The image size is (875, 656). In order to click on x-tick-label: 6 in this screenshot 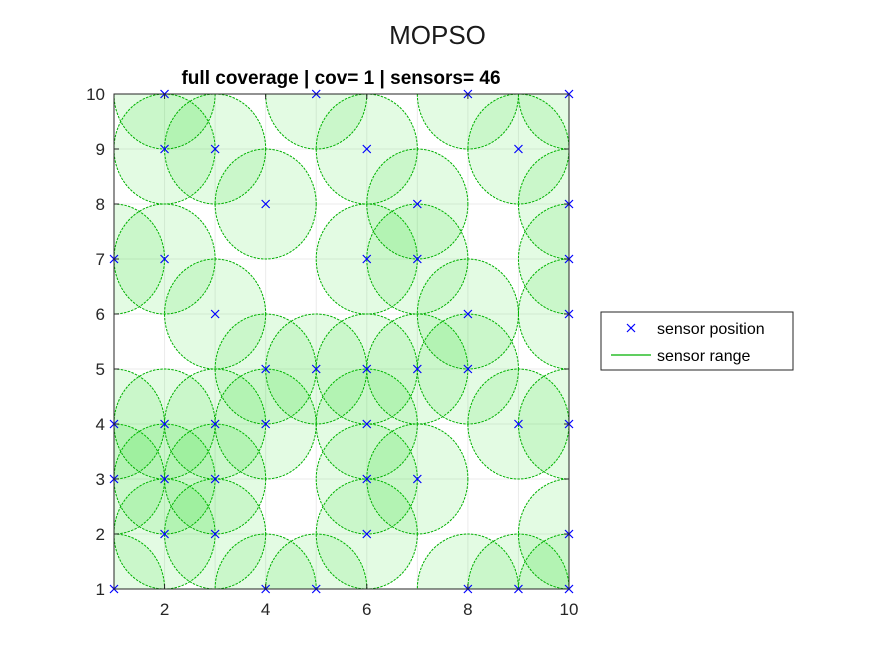, I will do `click(366, 609)`.